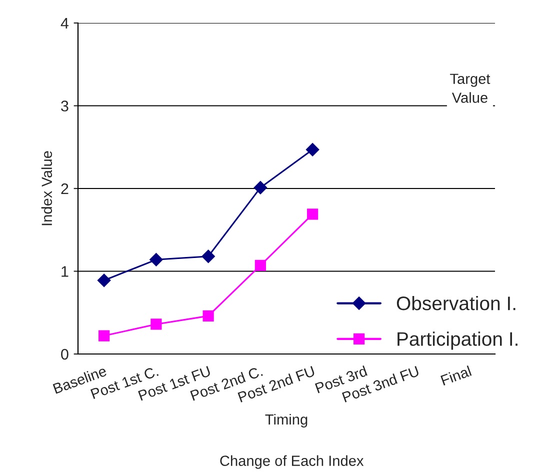 The image size is (540, 476). Describe the element at coordinates (470, 88) in the screenshot. I see `annotation: Target Value` at that location.